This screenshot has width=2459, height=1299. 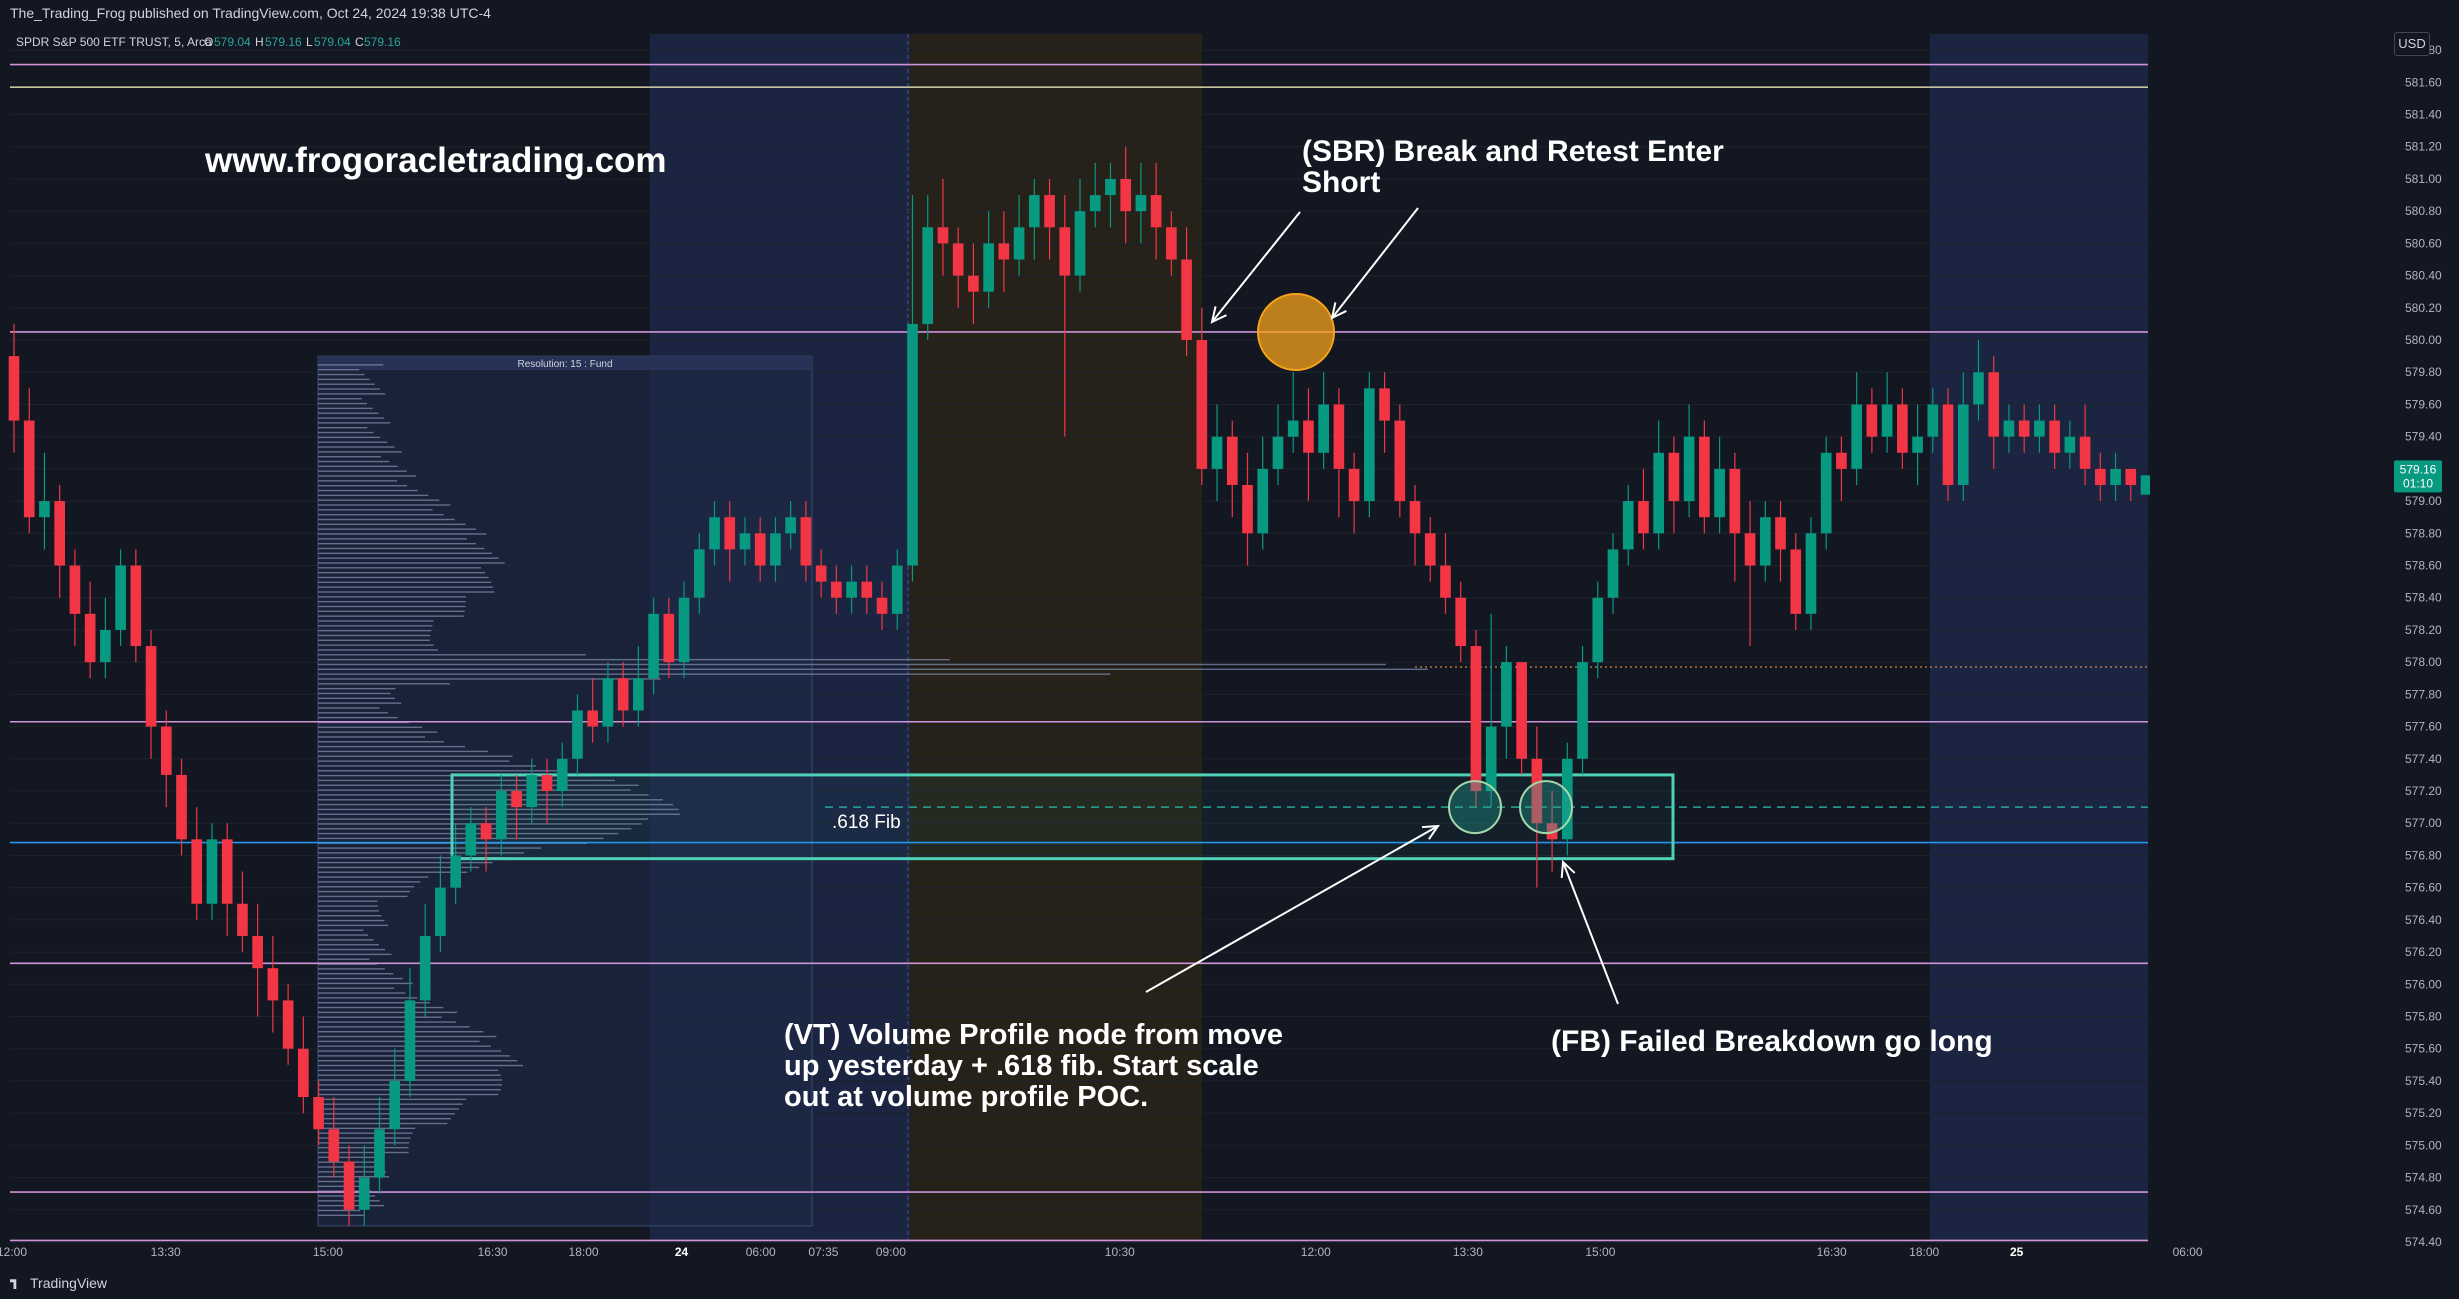 I want to click on symbol-label: SPDR S&P 500 ETF TRUST, 5, Arca, so click(x=114, y=42).